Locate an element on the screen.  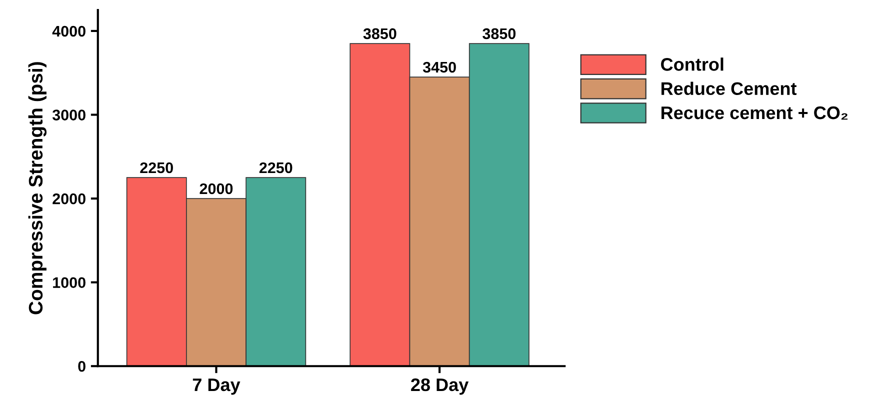
y-tick-label: 4000 is located at coordinates (69, 31).